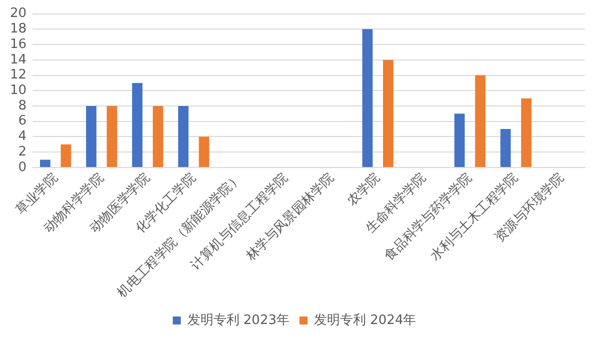 This screenshot has height=341, width=599. Describe the element at coordinates (22, 106) in the screenshot. I see `y-tick-label: 8` at that location.